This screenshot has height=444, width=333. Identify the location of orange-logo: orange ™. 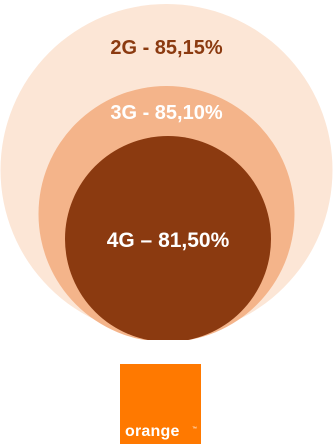
(160, 404).